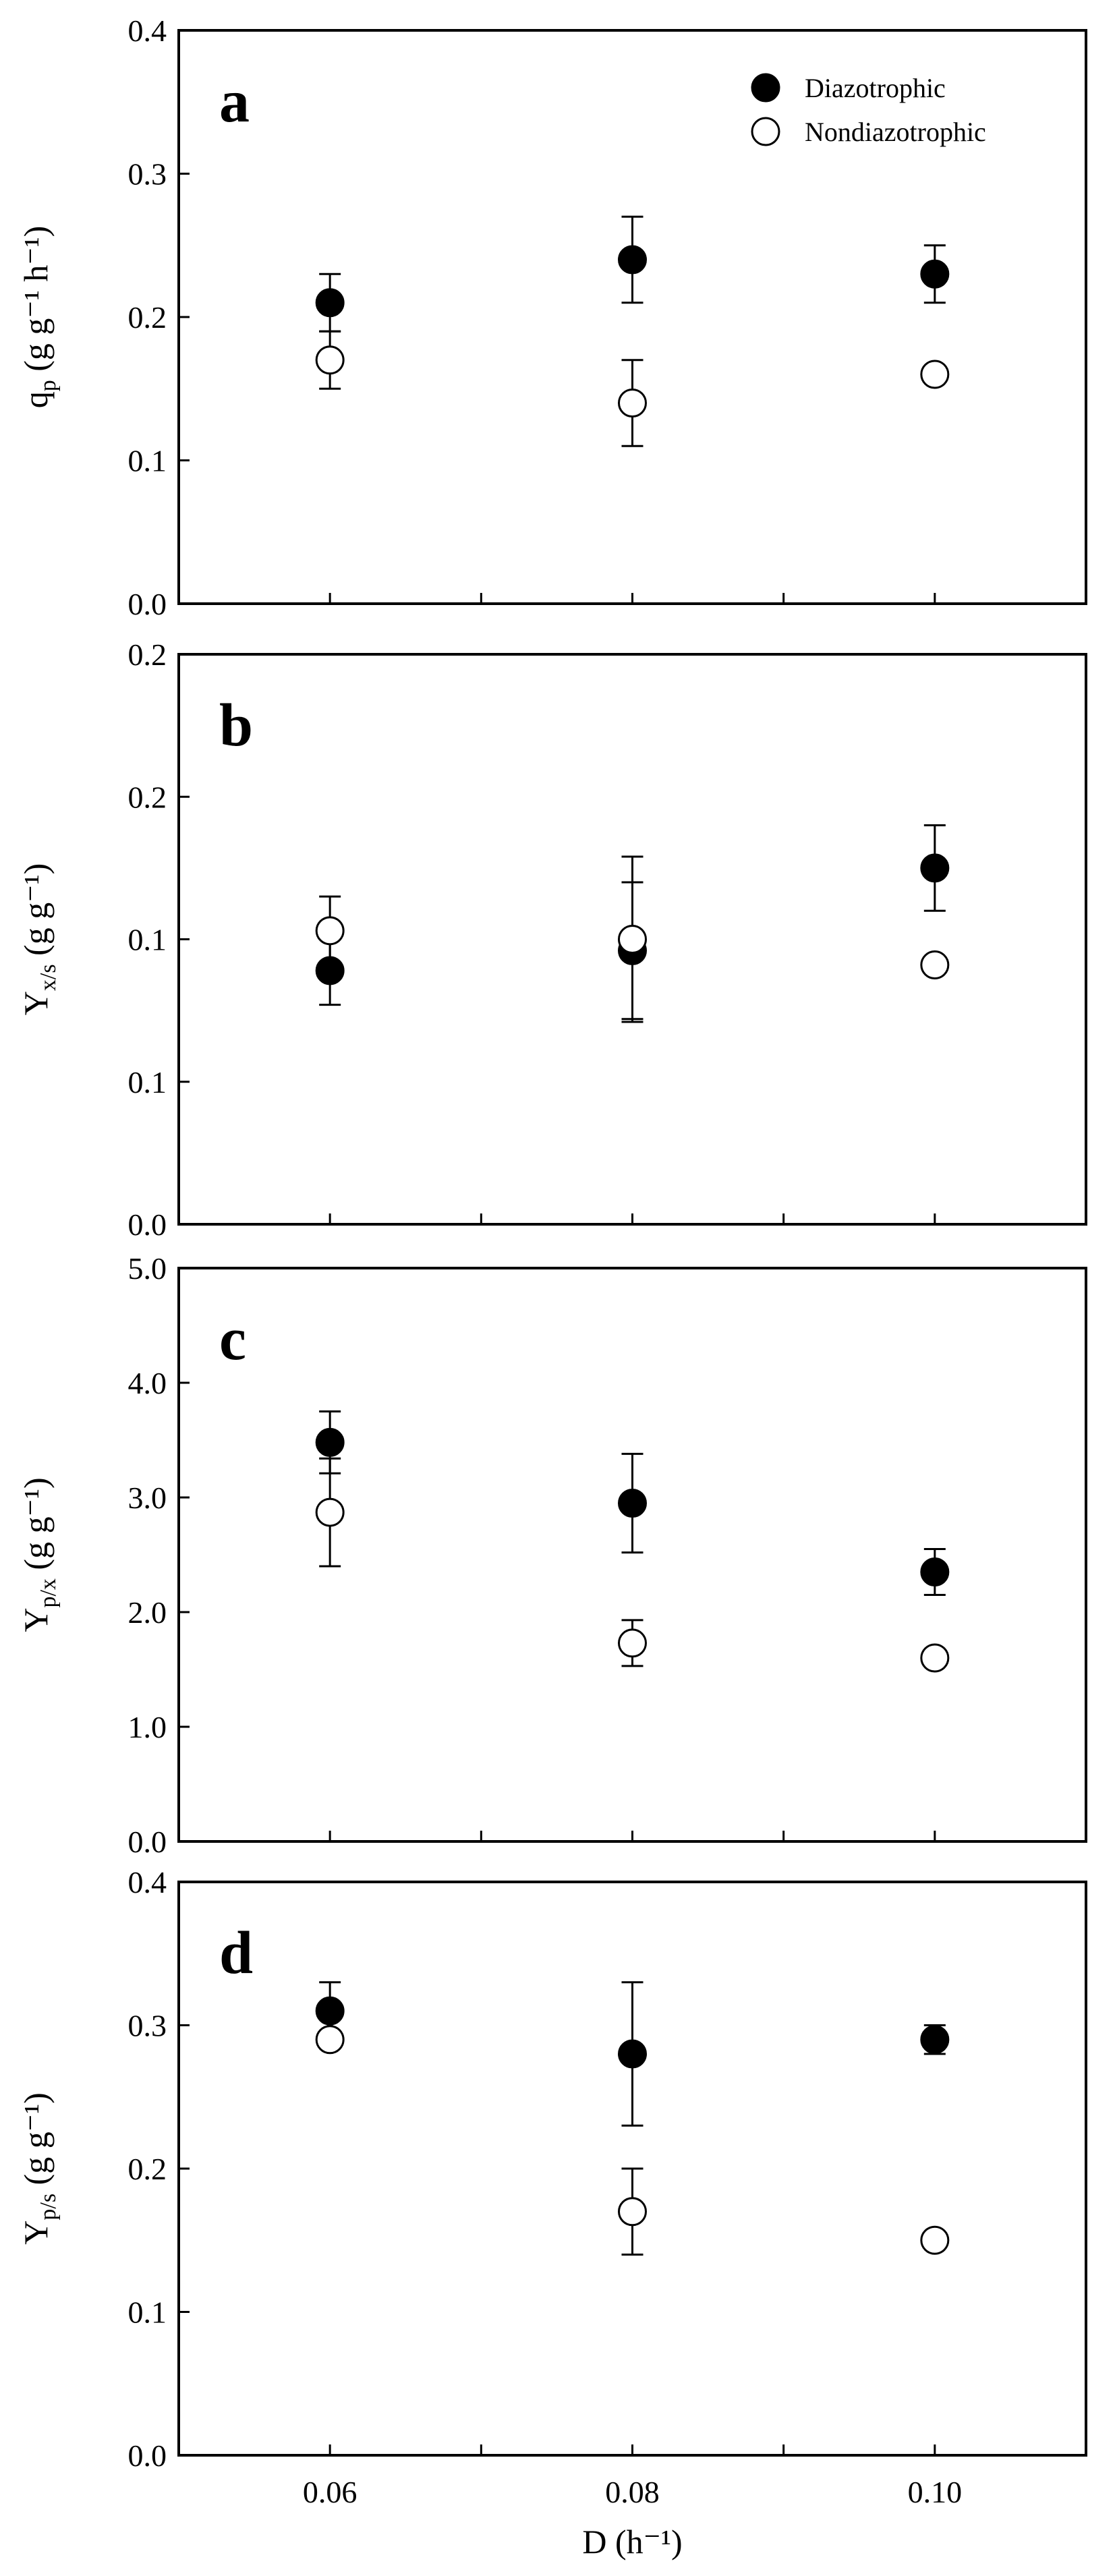 The image size is (1115, 2576). Describe the element at coordinates (148, 1268) in the screenshot. I see `y-tick-label: 5.0` at that location.